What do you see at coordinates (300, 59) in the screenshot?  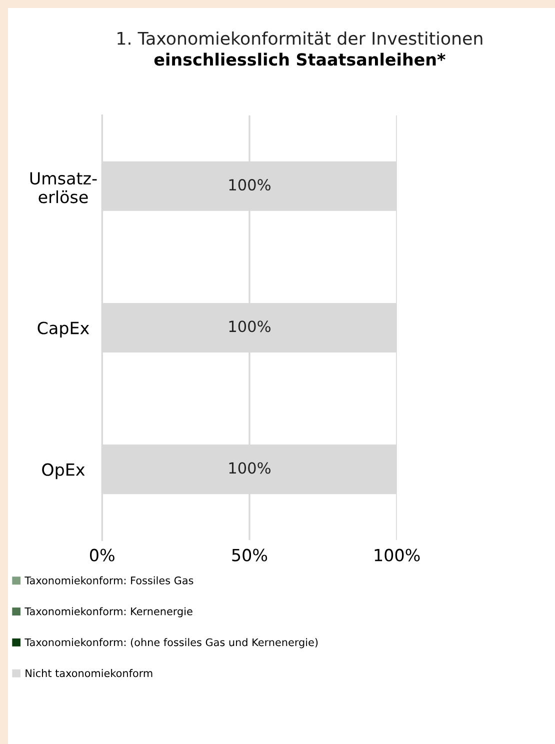 I see `chart-subtitle: einschliesslich Staatsanleihen*` at bounding box center [300, 59].